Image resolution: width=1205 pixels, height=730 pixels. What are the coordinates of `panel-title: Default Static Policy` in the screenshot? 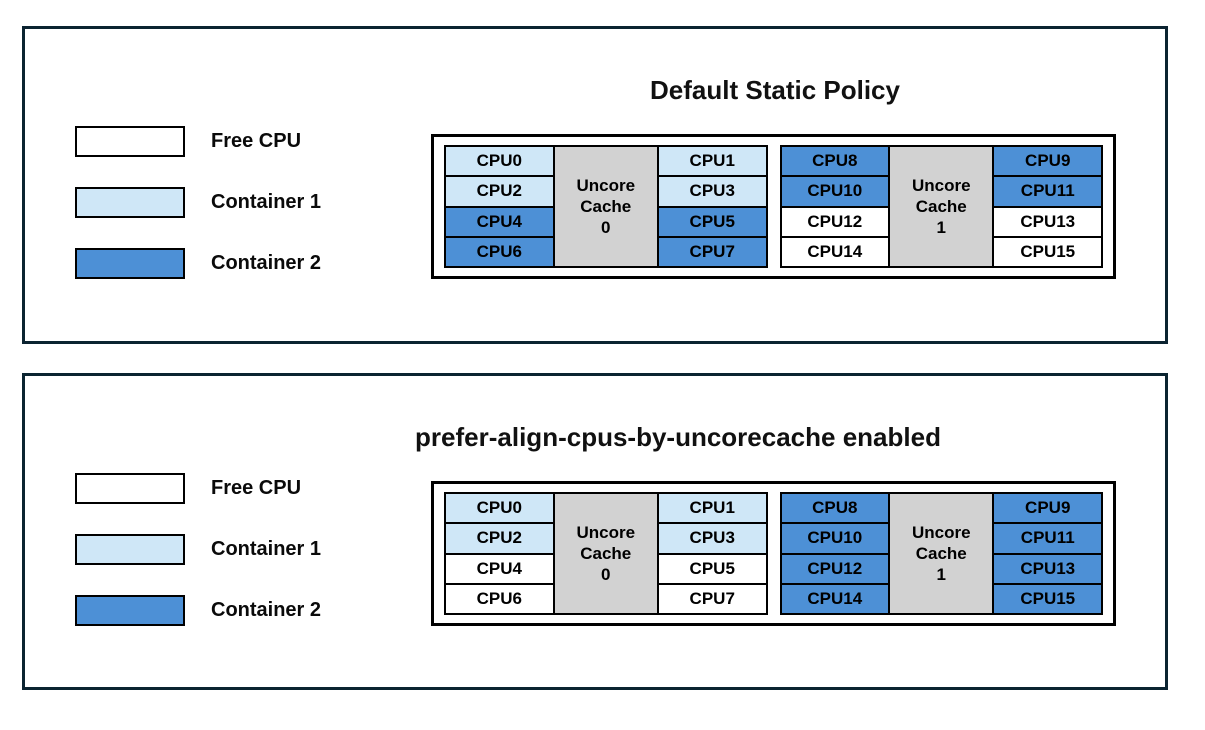 It's located at (775, 90).